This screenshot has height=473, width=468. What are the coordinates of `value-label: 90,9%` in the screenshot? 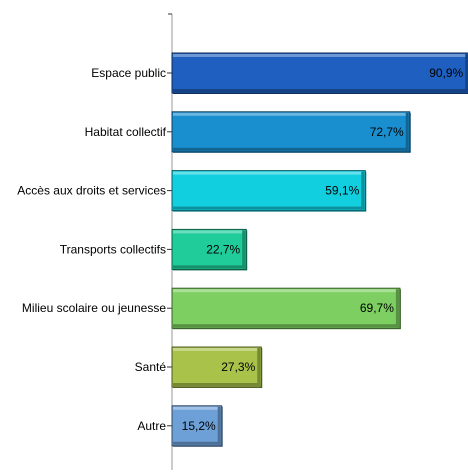 It's located at (446, 73).